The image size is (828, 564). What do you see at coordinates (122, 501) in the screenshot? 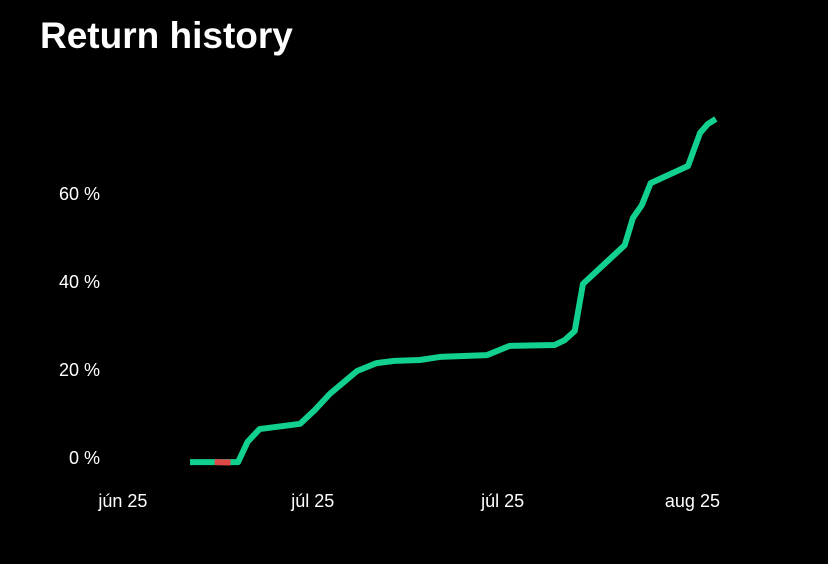
I see `x-tick-label: jún 25` at bounding box center [122, 501].